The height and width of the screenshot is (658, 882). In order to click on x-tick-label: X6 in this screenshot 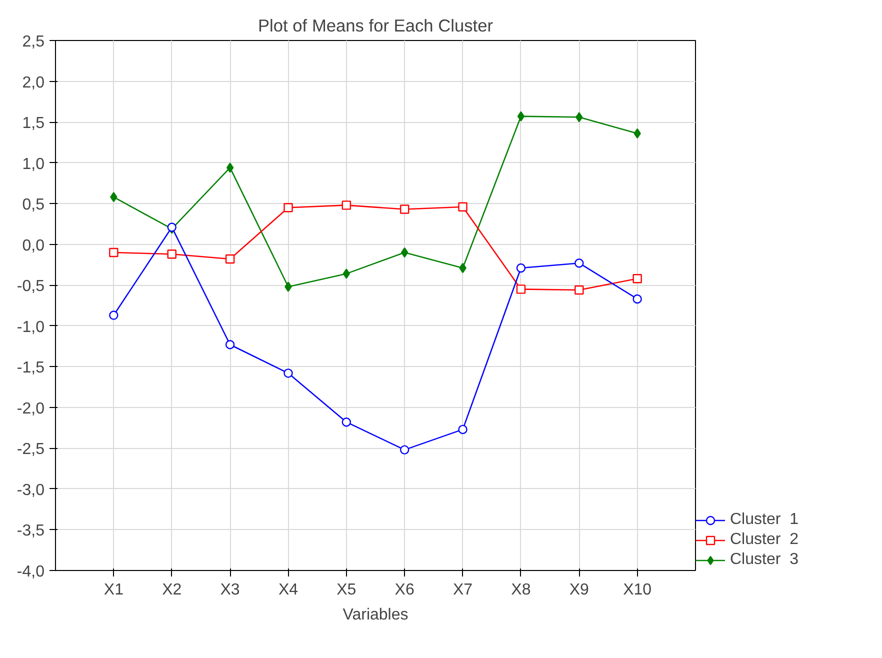, I will do `click(404, 590)`.